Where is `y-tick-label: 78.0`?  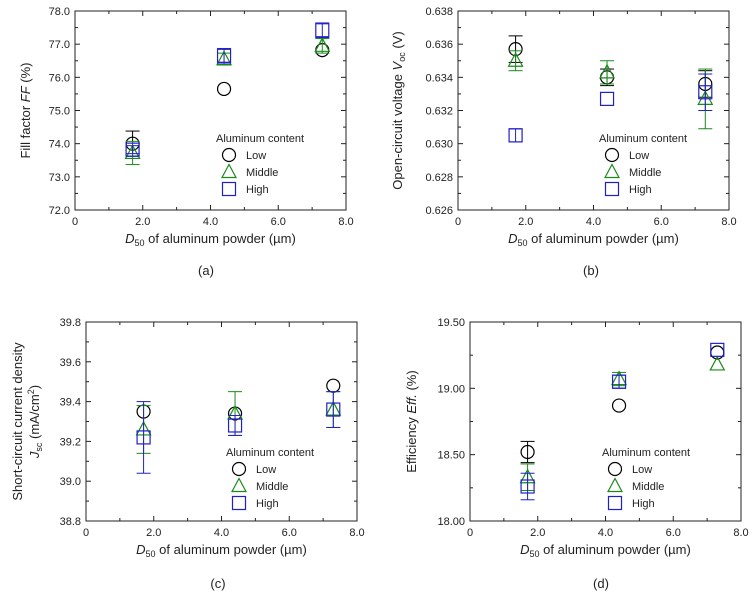
y-tick-label: 78.0 is located at coordinates (59, 12).